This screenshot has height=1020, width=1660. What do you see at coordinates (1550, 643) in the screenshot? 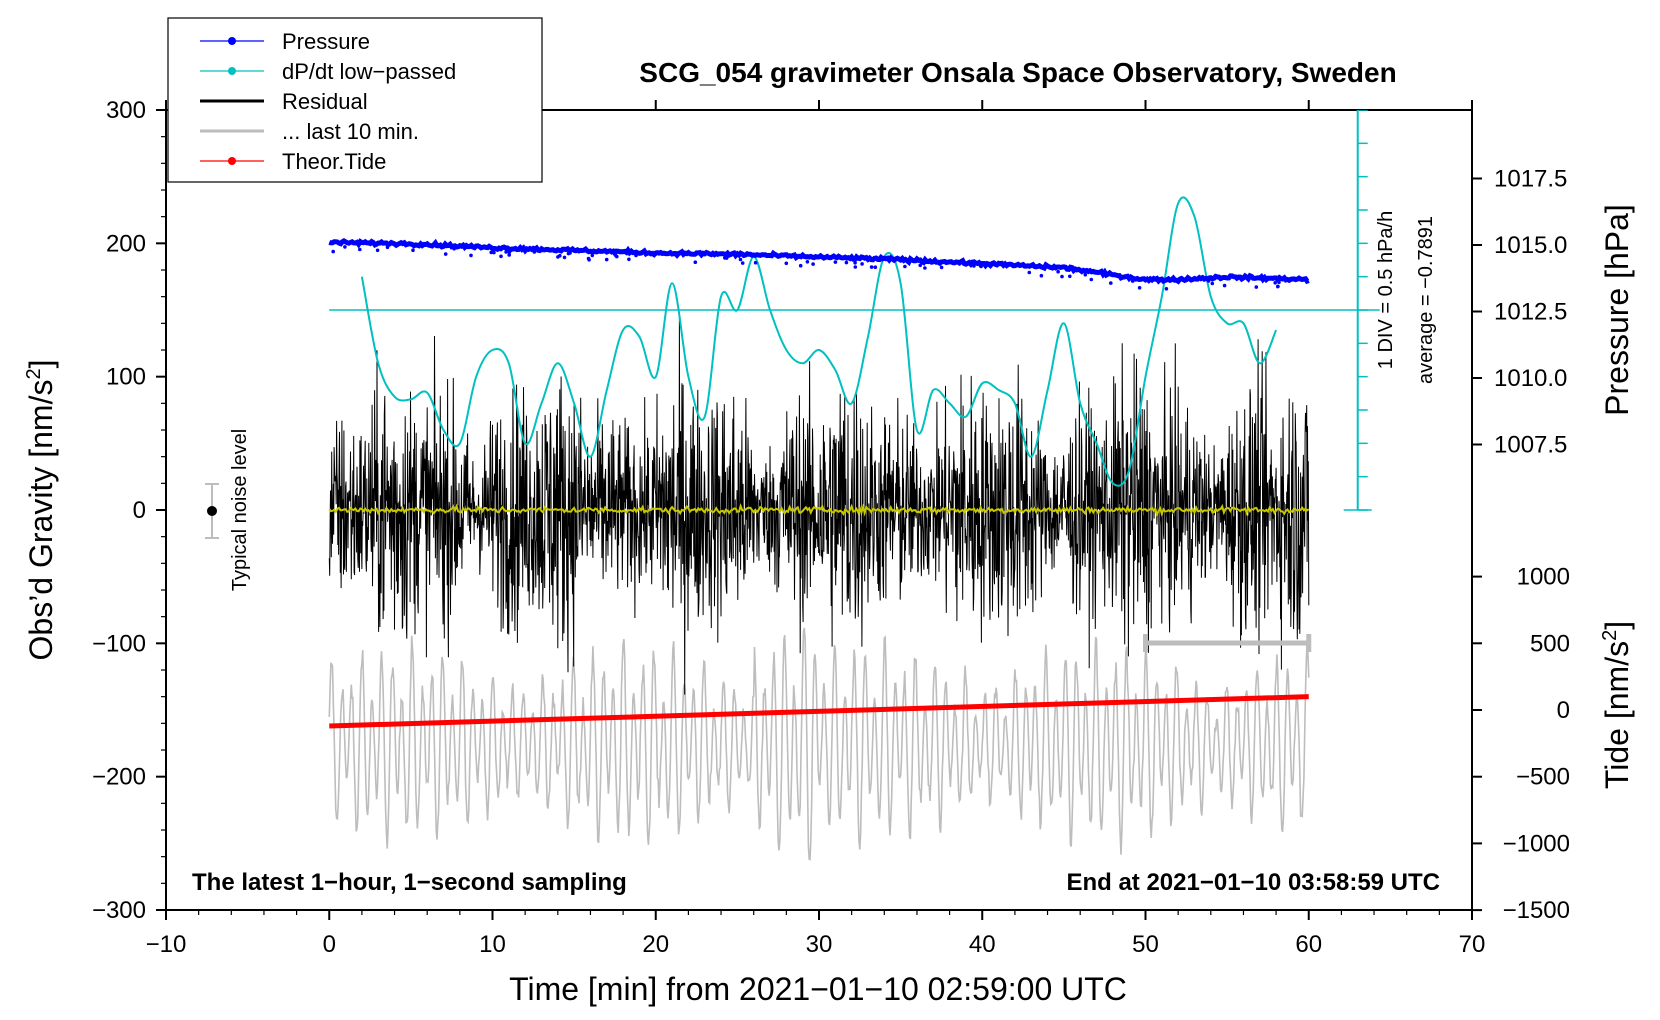
I see `tide-tick-label: 500` at bounding box center [1550, 643].